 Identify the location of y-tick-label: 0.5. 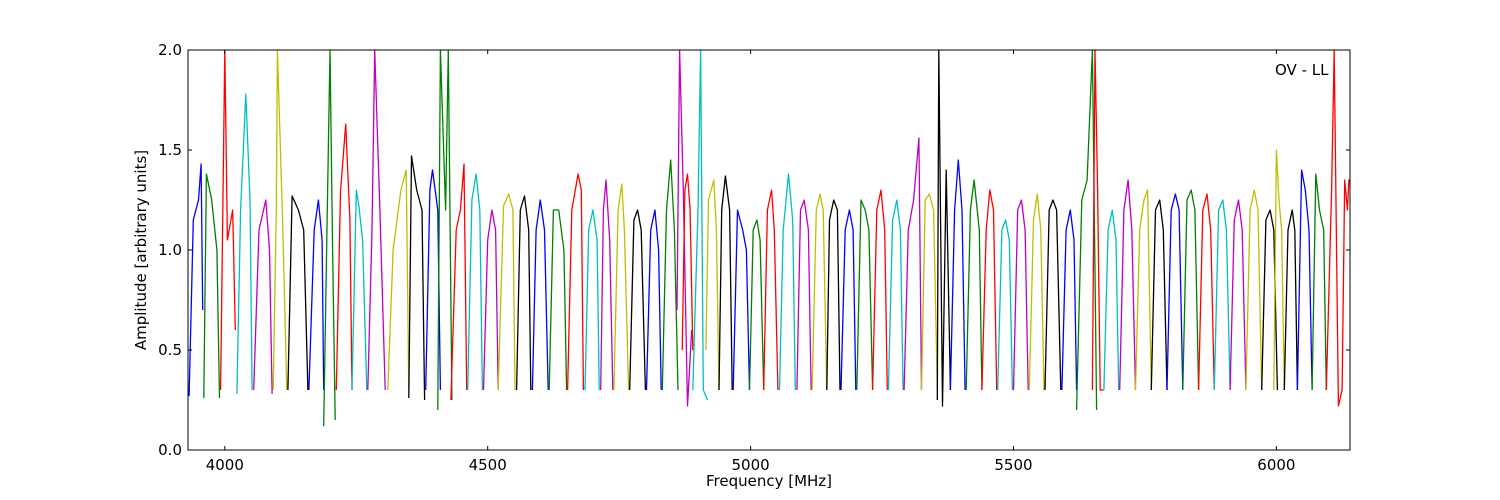
(170, 350).